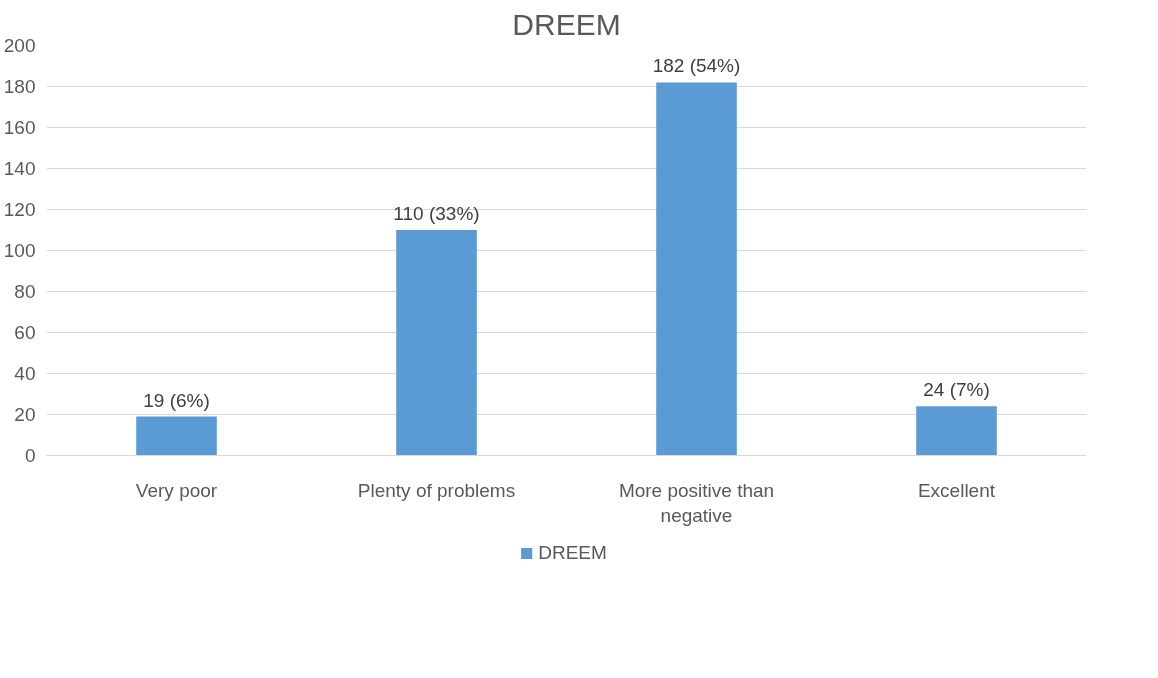 The image size is (1158, 678). I want to click on x-tick-label: Very poor, so click(176, 490).